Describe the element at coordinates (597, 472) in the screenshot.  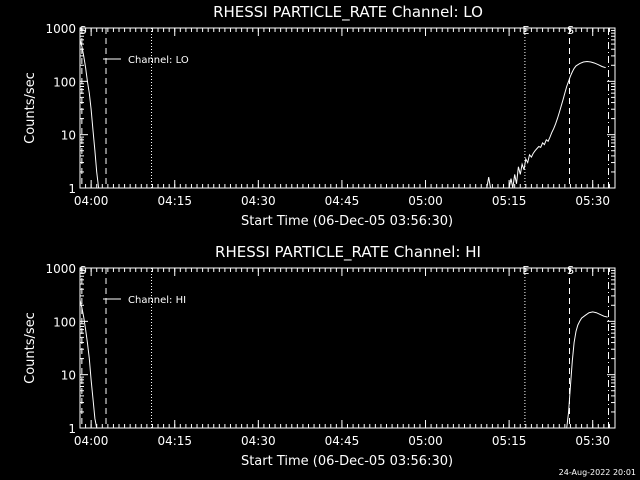
I see `footer-date: 24-Aug-2022 20:01` at that location.